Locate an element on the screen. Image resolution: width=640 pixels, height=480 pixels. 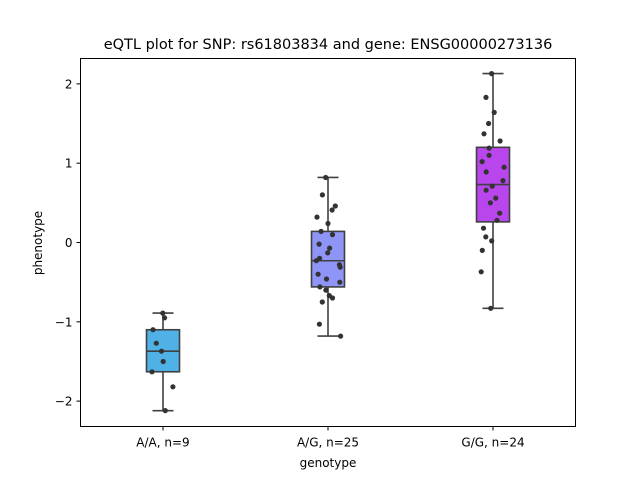
x-tick-label: A/A, n=9 is located at coordinates (162, 443).